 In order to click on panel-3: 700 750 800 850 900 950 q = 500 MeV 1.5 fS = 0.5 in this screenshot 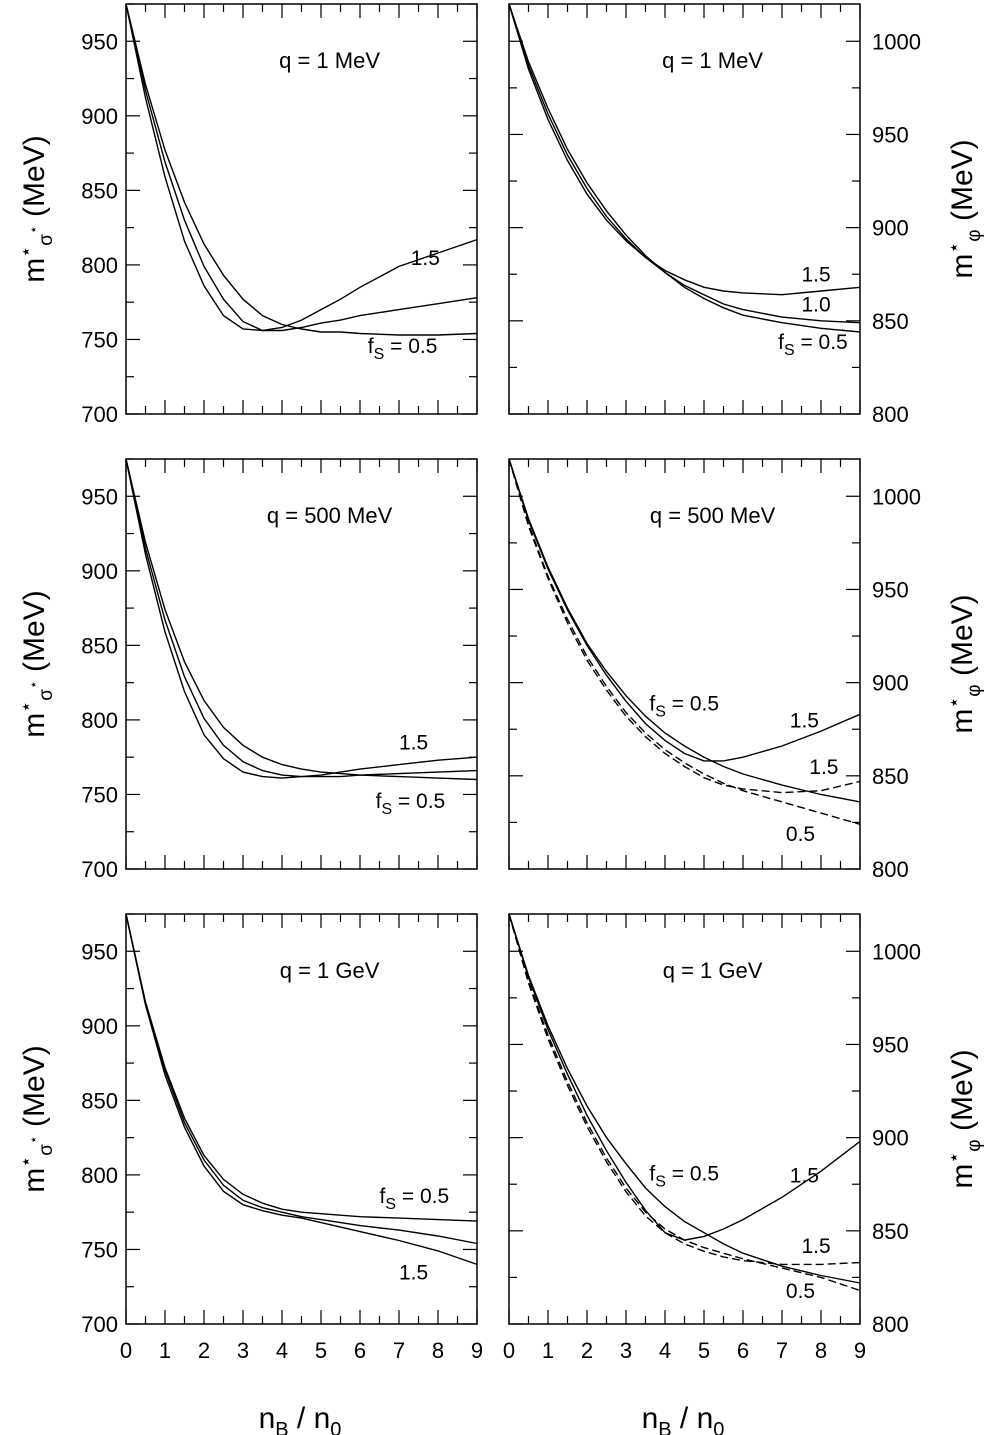, I will do `click(279, 670)`.